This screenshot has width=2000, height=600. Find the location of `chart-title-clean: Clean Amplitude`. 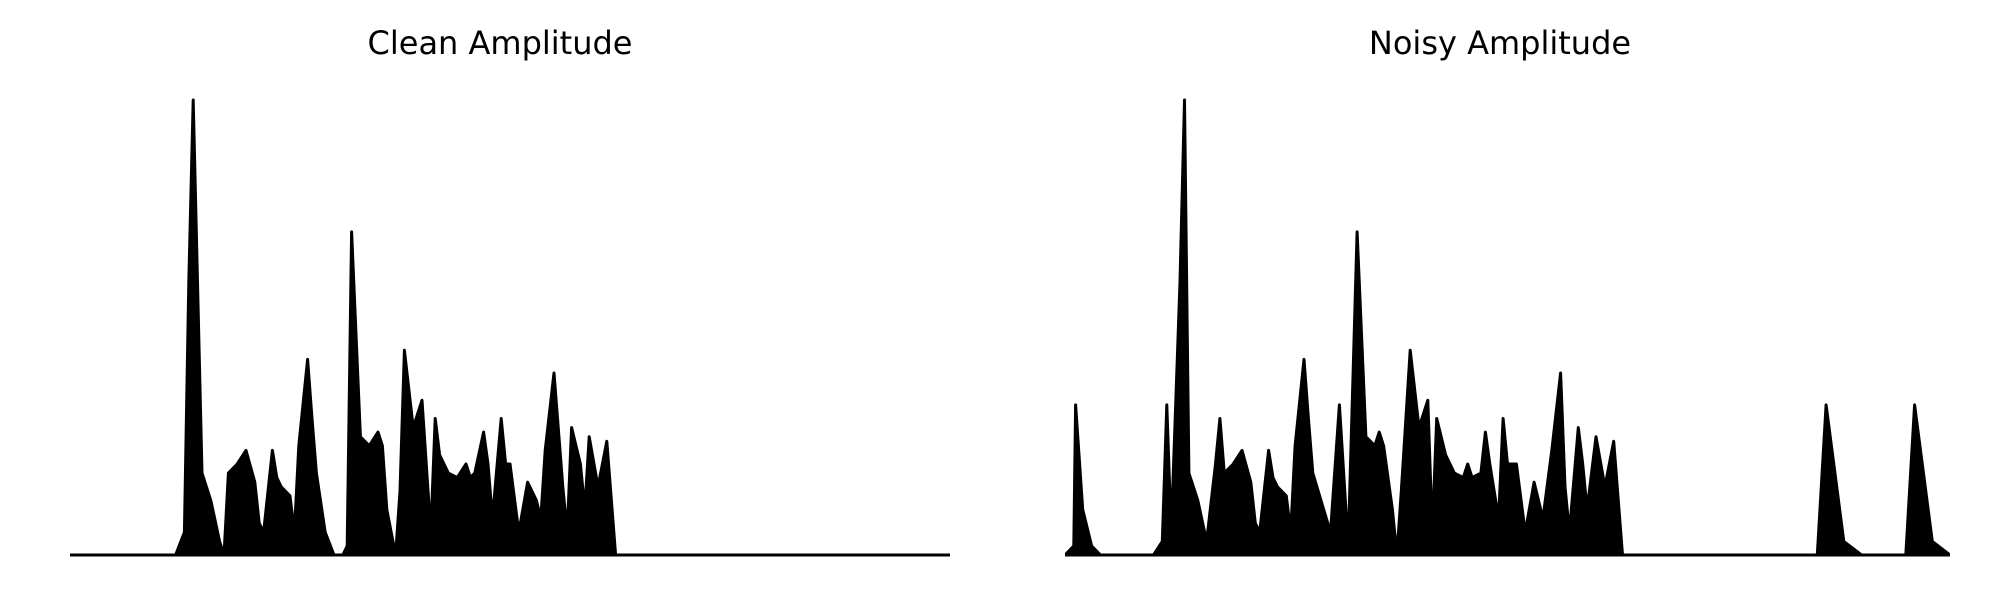

chart-title-clean: Clean Amplitude is located at coordinates (500, 43).